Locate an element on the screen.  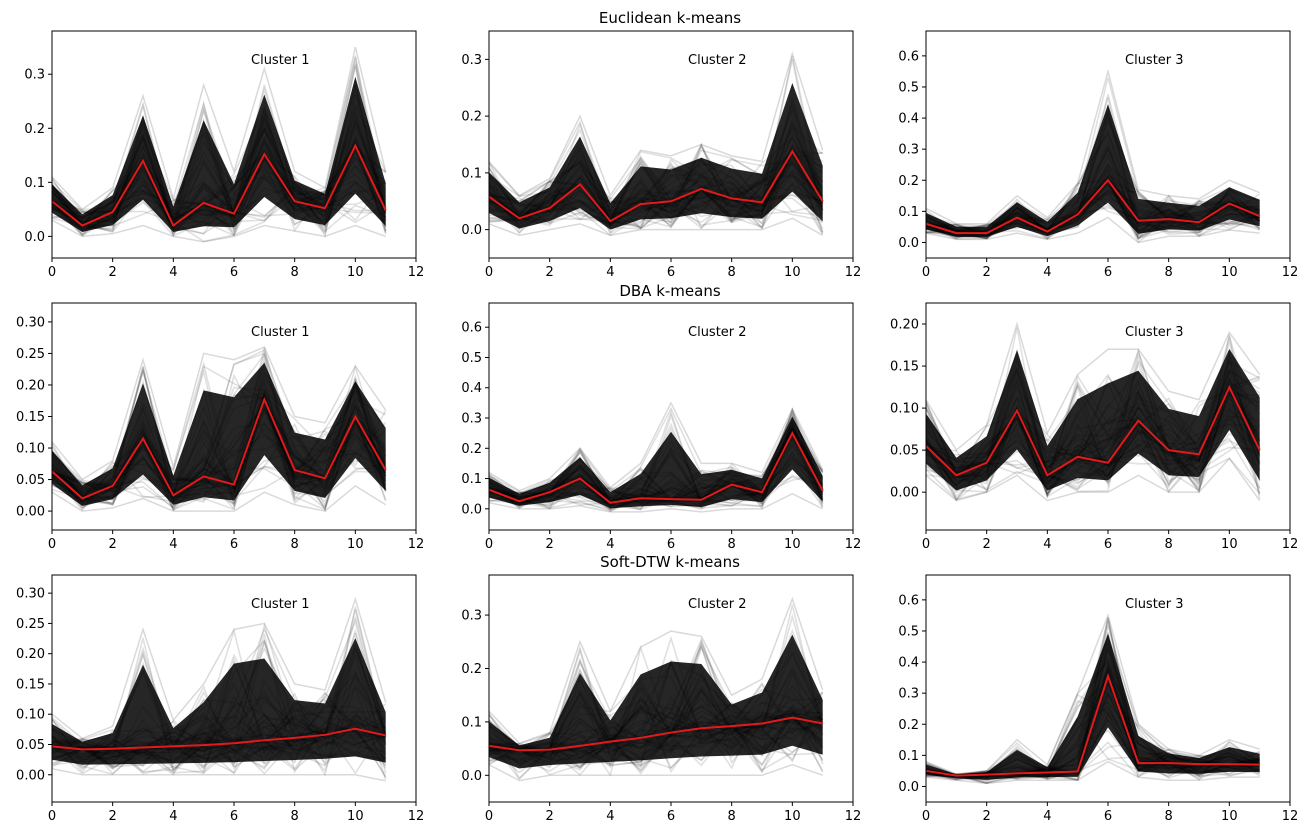
y-tick-label: 0.0 is located at coordinates (908, 787).